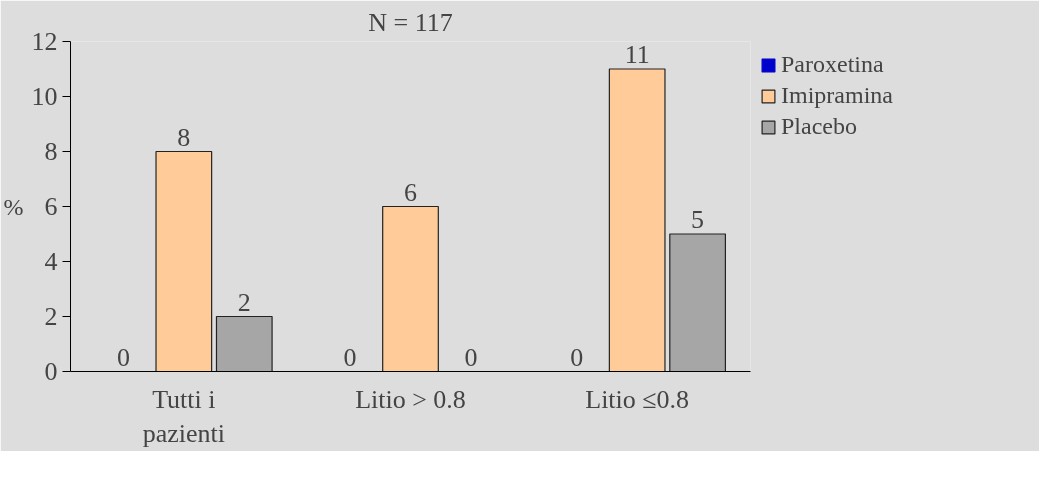  Describe the element at coordinates (51, 206) in the screenshot. I see `y-tick-label: 6` at that location.